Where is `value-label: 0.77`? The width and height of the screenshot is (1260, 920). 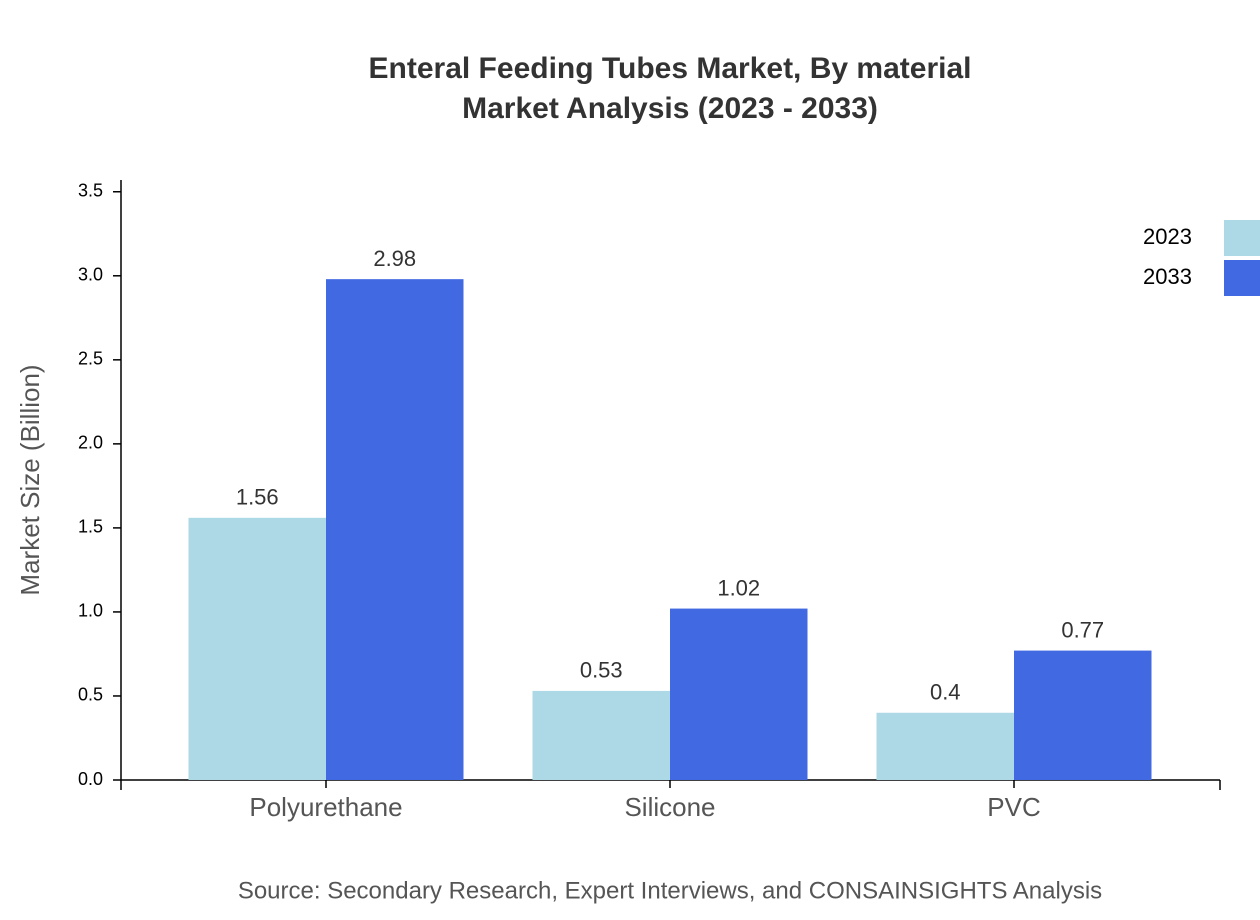 value-label: 0.77 is located at coordinates (1082, 629).